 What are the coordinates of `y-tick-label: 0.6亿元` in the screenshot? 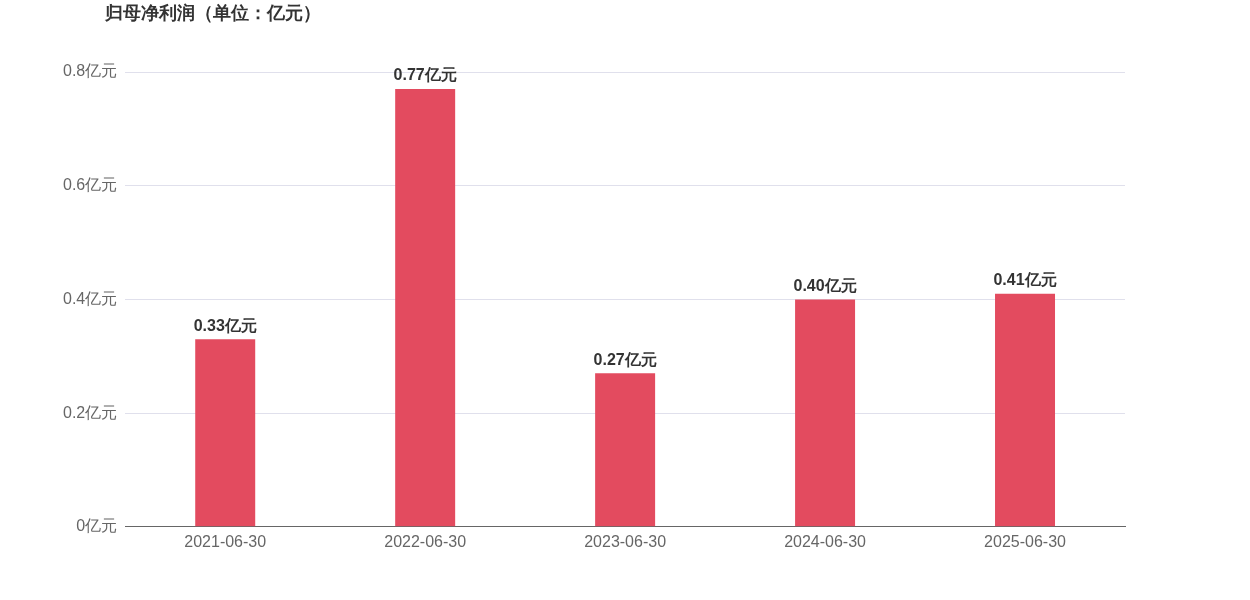 It's located at (90, 185).